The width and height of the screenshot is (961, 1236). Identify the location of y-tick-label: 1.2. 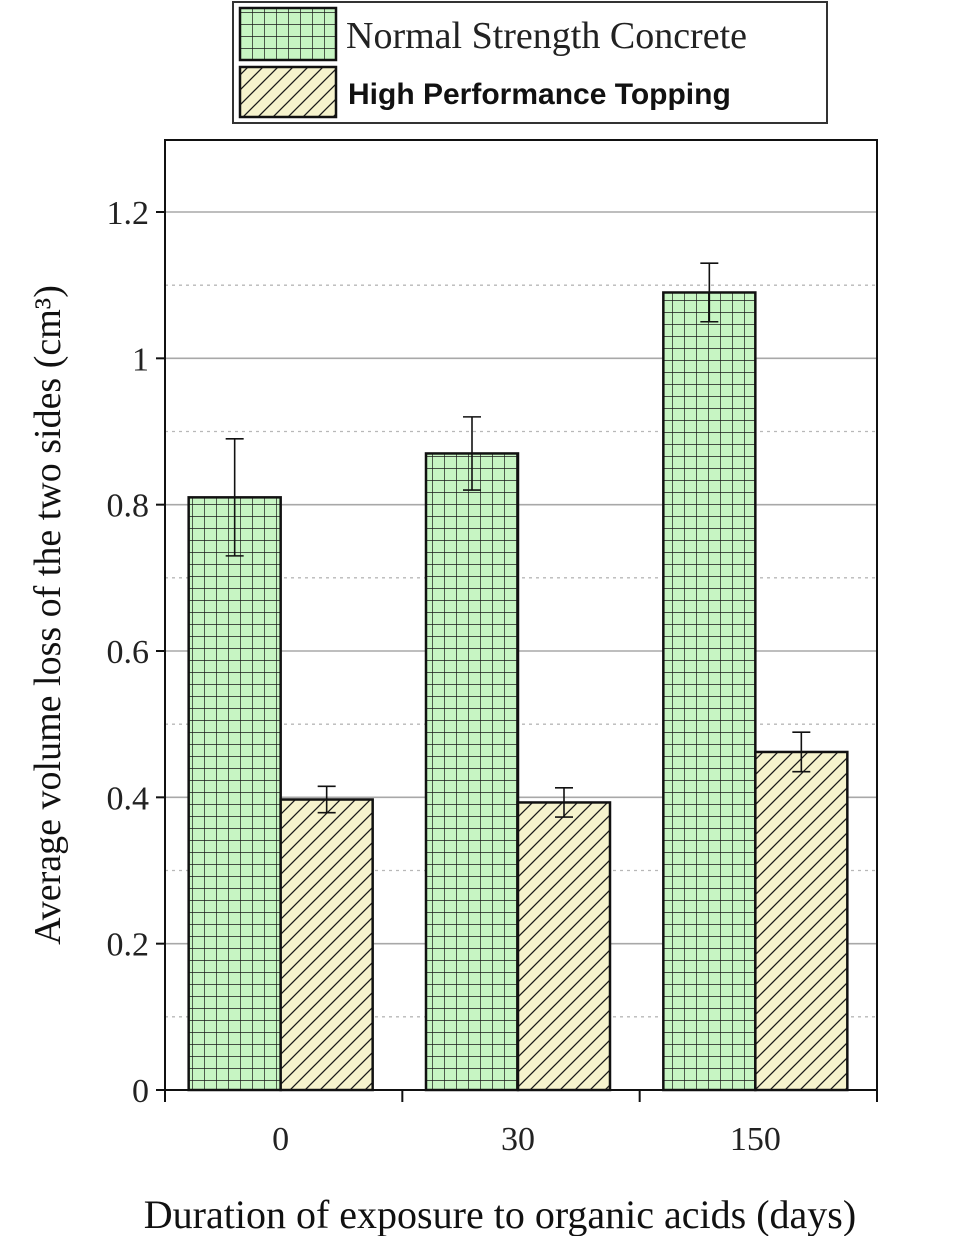
(128, 213).